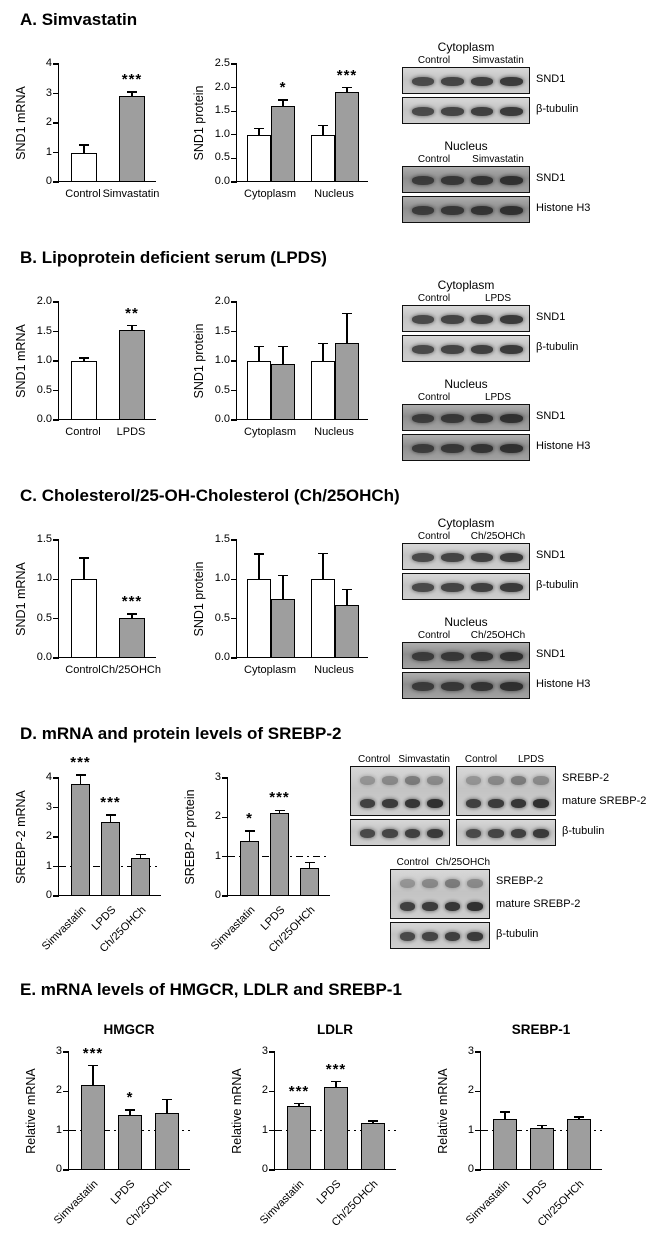  Describe the element at coordinates (222, 63) in the screenshot. I see `y-tick-label: 2.5` at that location.